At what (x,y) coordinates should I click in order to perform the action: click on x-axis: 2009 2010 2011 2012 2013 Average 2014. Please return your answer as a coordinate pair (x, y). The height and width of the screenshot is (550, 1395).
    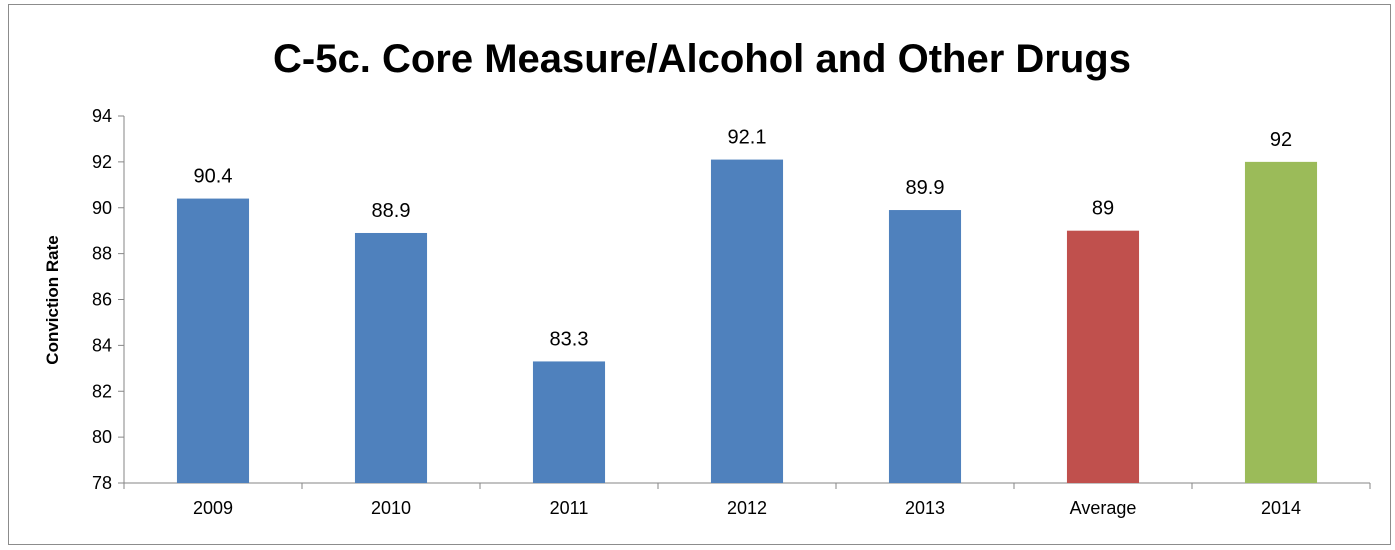
    Looking at the image, I should click on (747, 500).